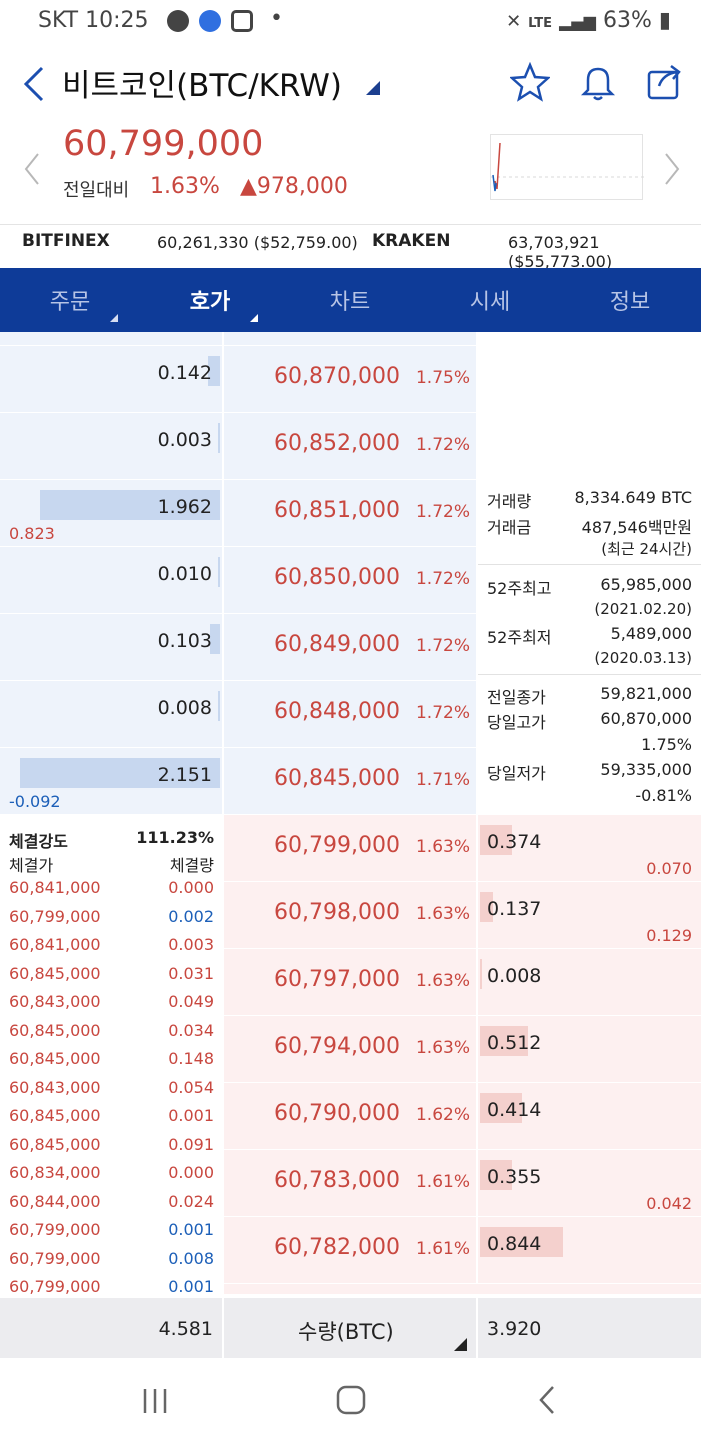 The width and height of the screenshot is (701, 1440). I want to click on ask-rate: 1.75%, so click(442, 378).